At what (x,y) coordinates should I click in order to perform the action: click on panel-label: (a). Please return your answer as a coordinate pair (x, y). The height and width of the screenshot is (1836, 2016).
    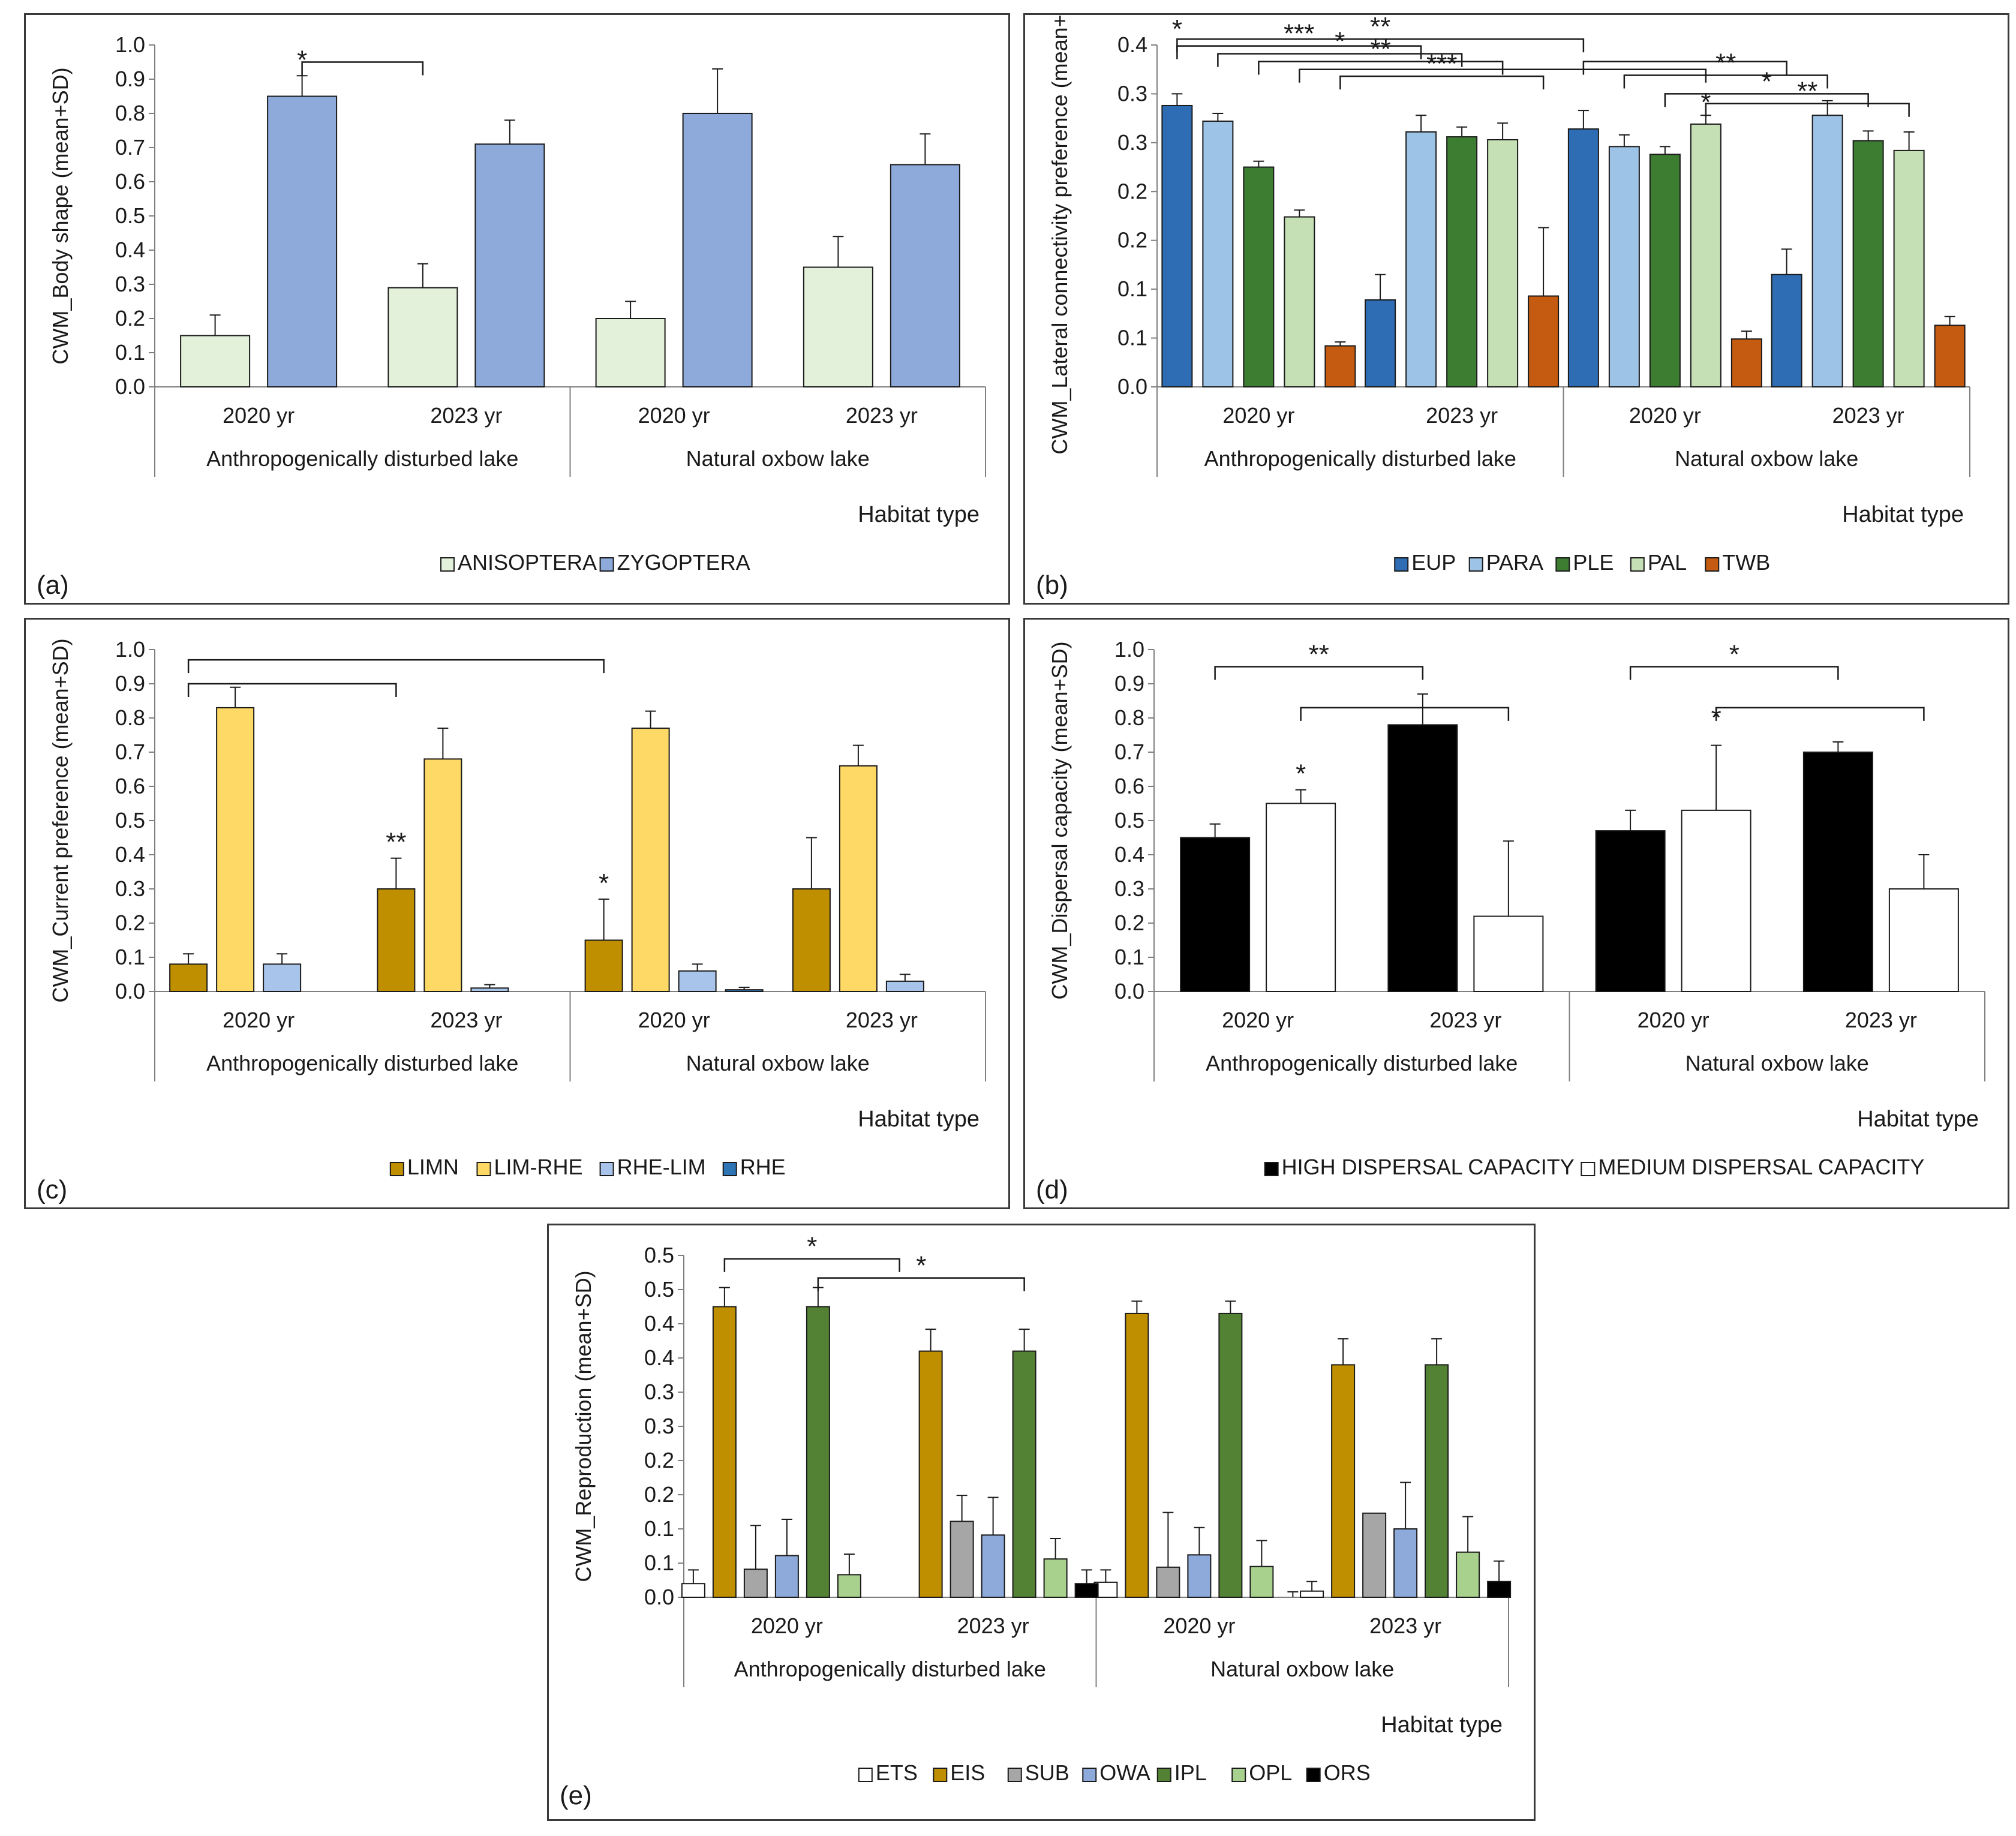
    Looking at the image, I should click on (53, 585).